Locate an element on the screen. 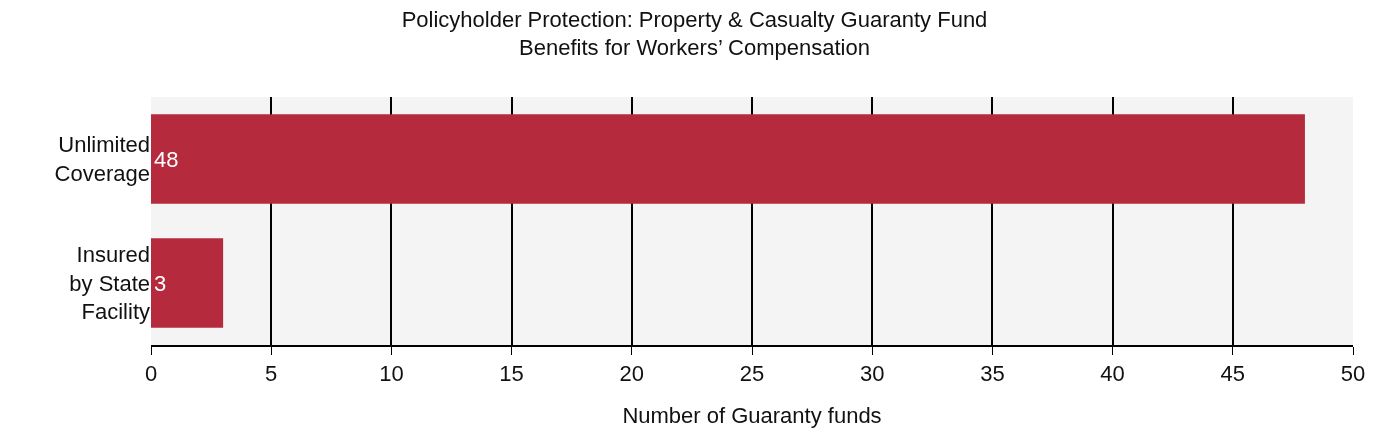 The height and width of the screenshot is (448, 1389). x-tick-label: 10 is located at coordinates (391, 374).